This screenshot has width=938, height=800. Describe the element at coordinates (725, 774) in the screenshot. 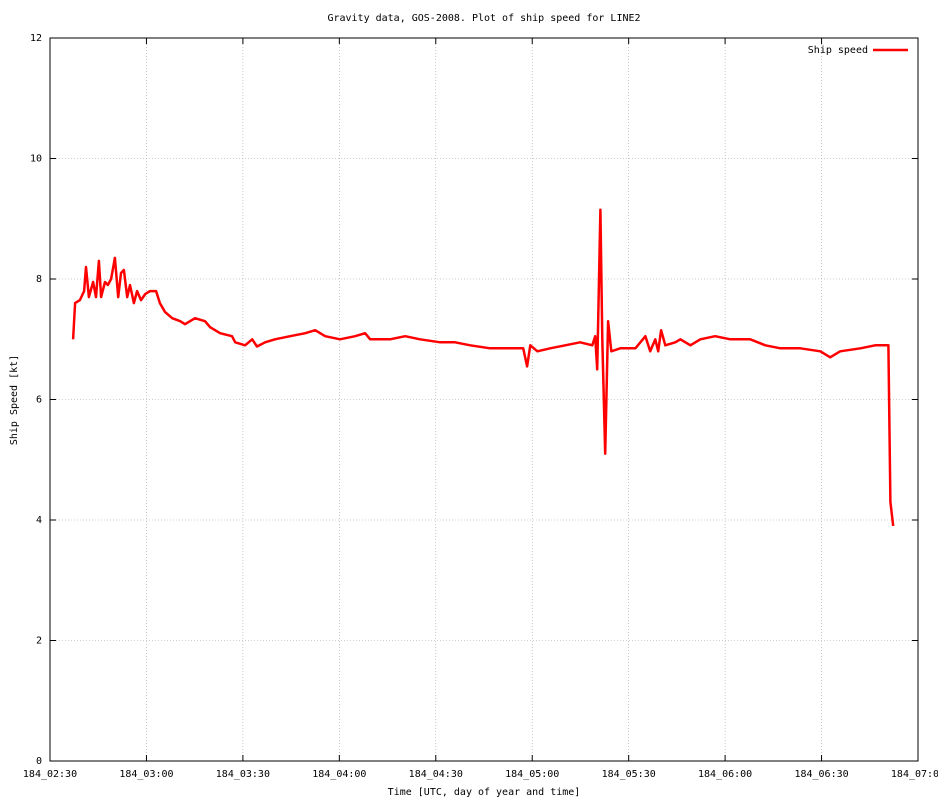

I see `x-tick-label: 184_06:00` at that location.